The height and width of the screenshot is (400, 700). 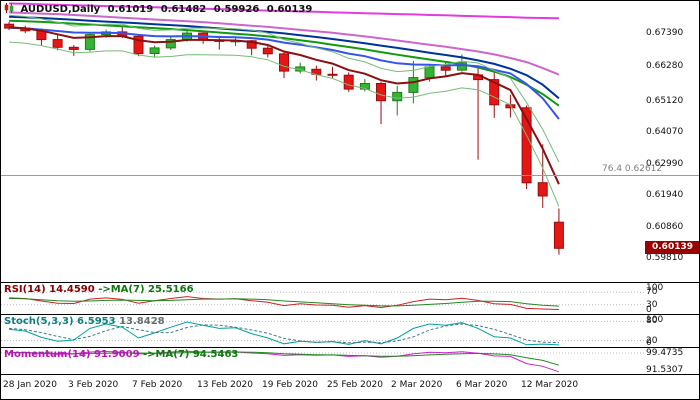 I want to click on rsi-scale-label: 70, so click(x=652, y=292).